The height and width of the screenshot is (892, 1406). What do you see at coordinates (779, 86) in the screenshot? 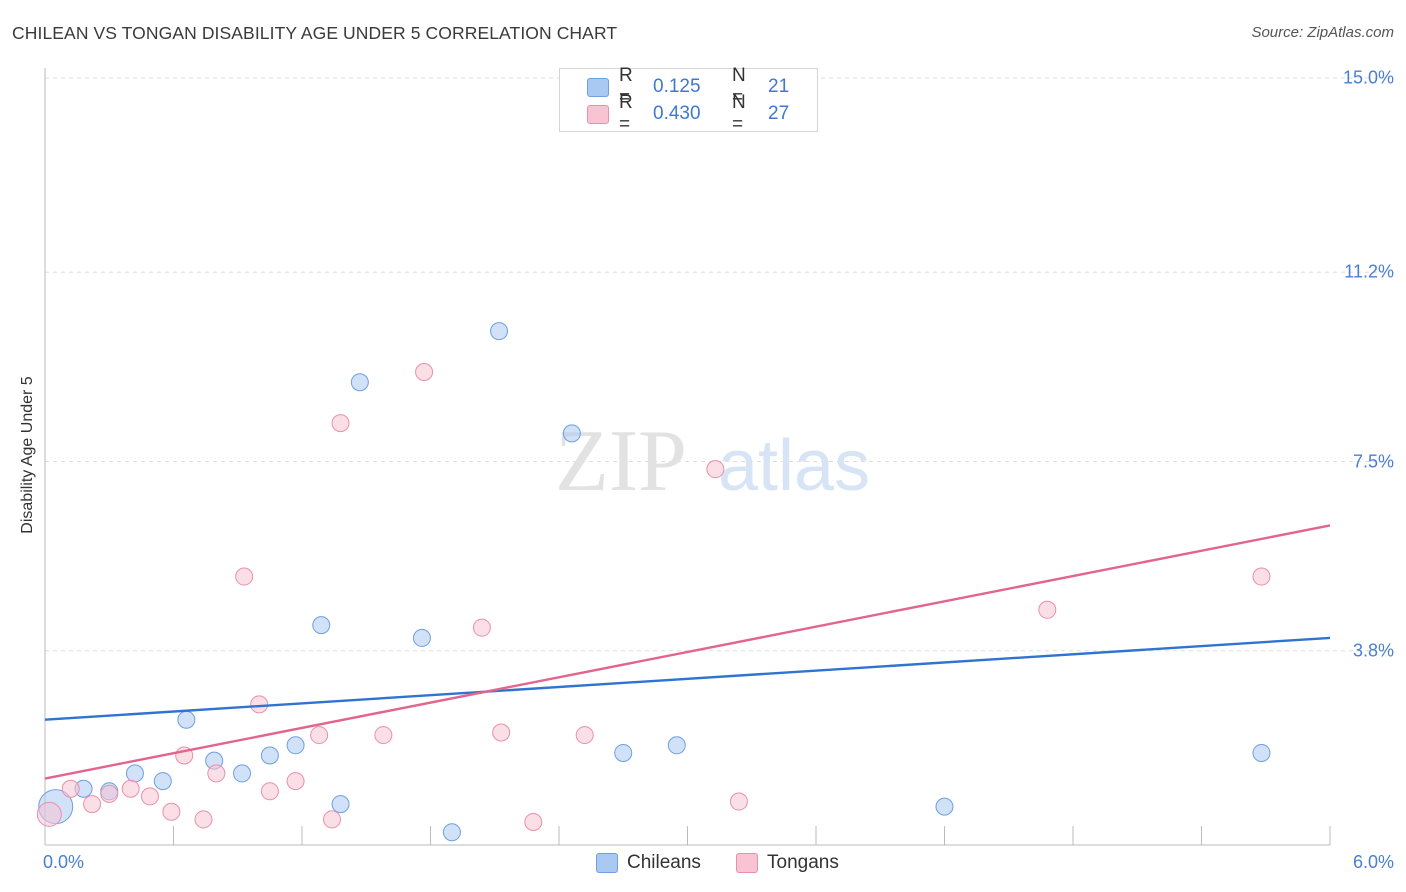
I see `legend-n-value: 21` at bounding box center [779, 86].